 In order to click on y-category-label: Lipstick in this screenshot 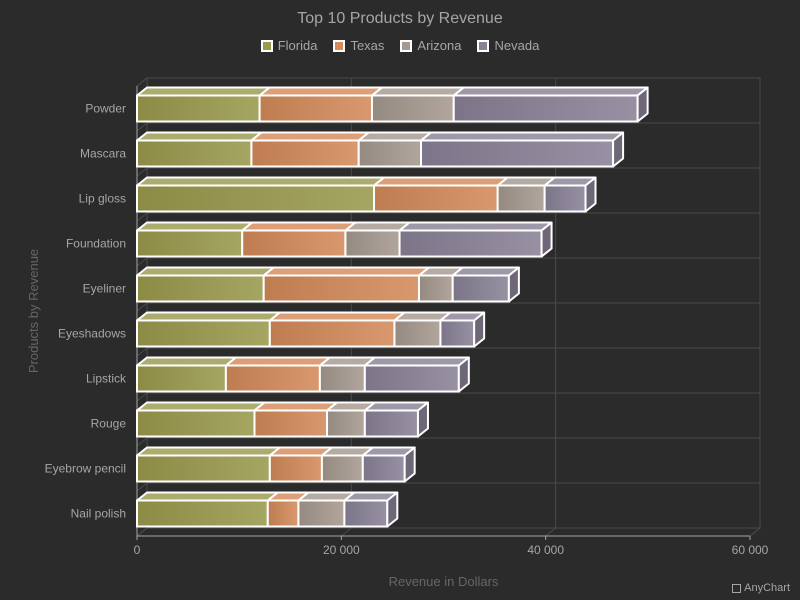, I will do `click(106, 379)`.